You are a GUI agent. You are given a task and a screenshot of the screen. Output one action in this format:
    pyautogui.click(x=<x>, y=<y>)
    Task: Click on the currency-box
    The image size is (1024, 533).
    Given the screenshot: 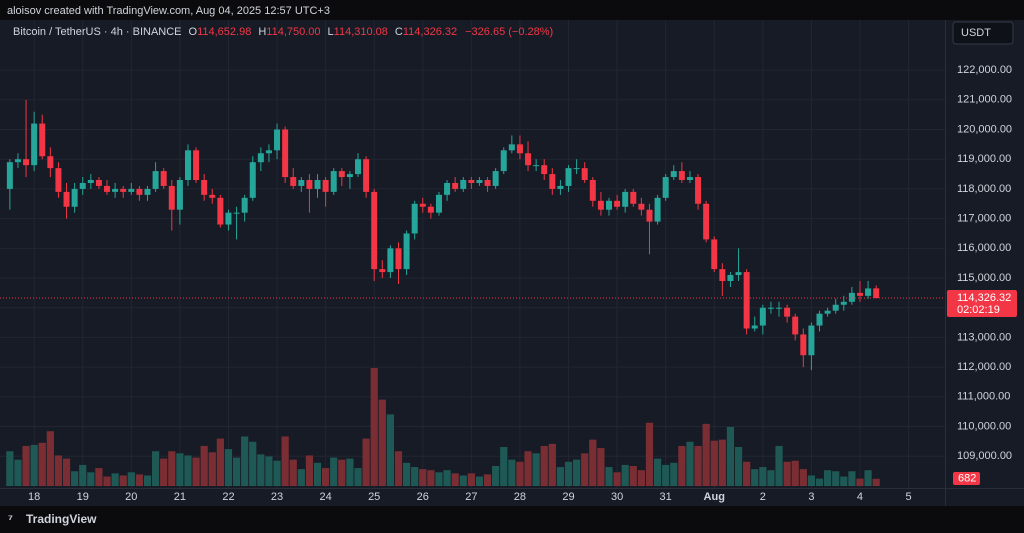 What is the action you would take?
    pyautogui.click(x=983, y=33)
    